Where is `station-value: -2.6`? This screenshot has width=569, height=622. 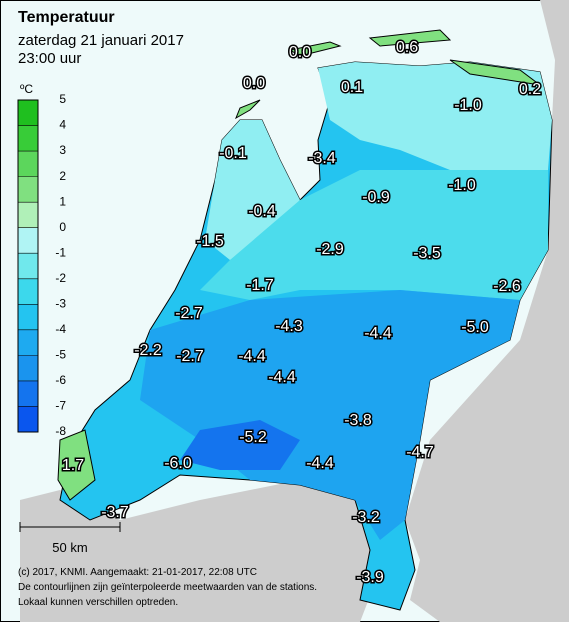 station-value: -2.6 is located at coordinates (507, 286).